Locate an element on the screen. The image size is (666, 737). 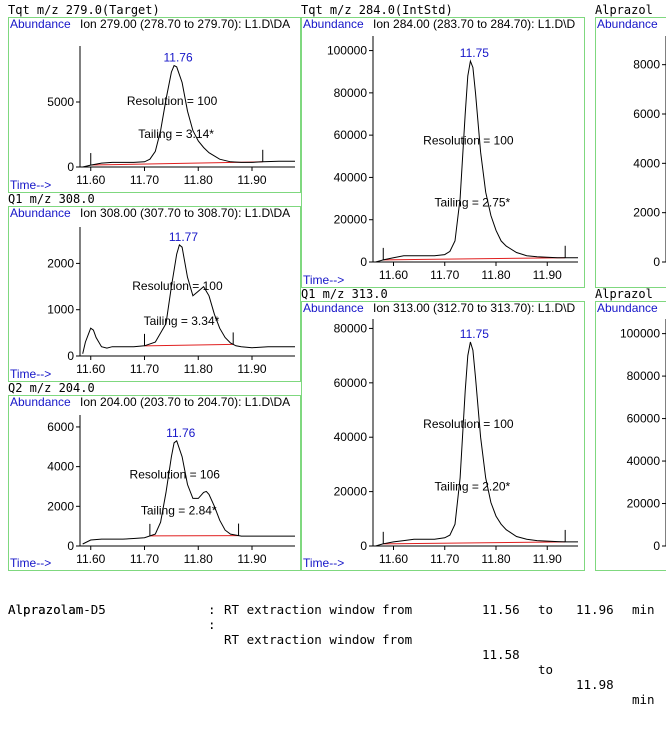
panel-title: Q1 m/z 308.0 is located at coordinates (51, 199).